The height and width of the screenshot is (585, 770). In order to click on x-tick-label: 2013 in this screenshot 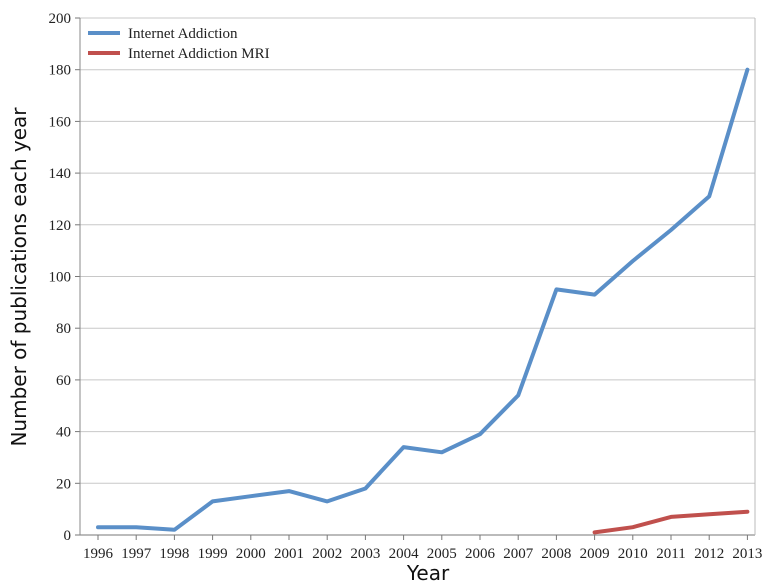, I will do `click(747, 554)`.